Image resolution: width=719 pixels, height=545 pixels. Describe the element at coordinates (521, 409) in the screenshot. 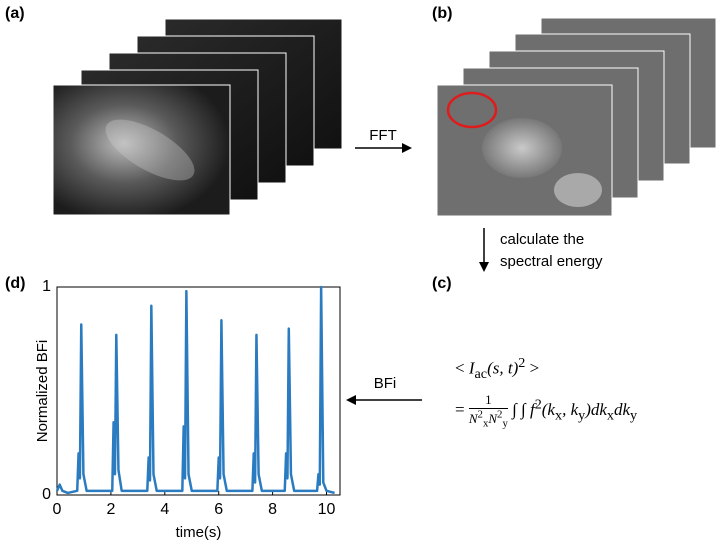

I see `formula-part: ∫ ∫` at that location.